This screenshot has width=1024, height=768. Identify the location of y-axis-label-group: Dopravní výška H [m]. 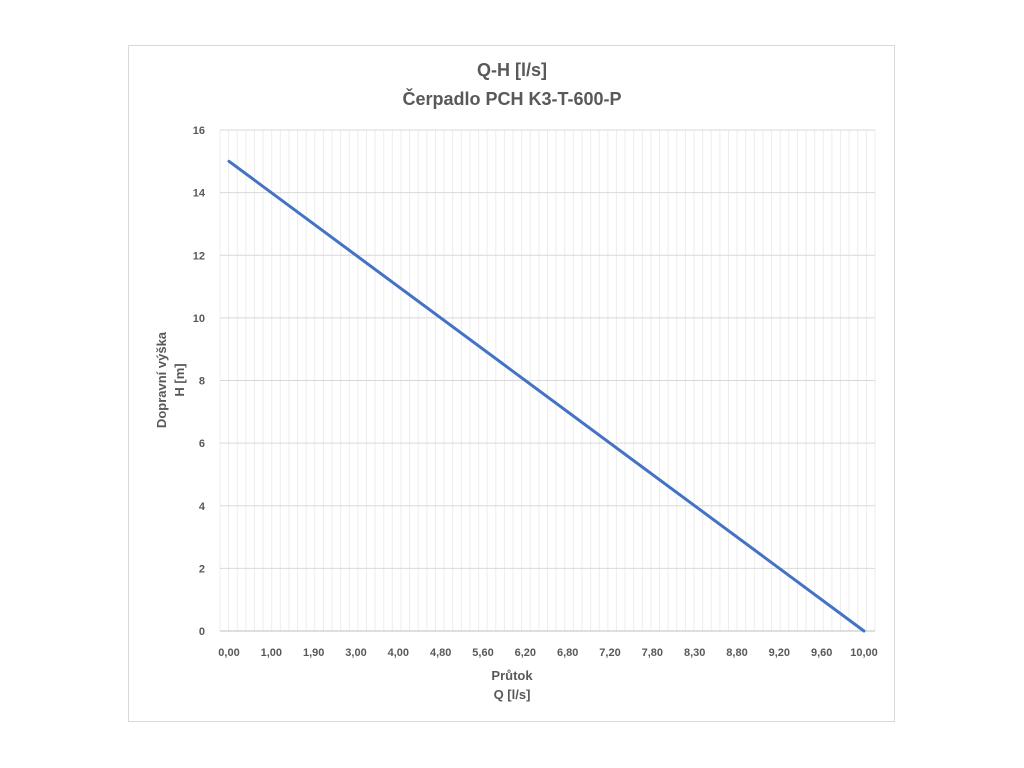
(171, 380).